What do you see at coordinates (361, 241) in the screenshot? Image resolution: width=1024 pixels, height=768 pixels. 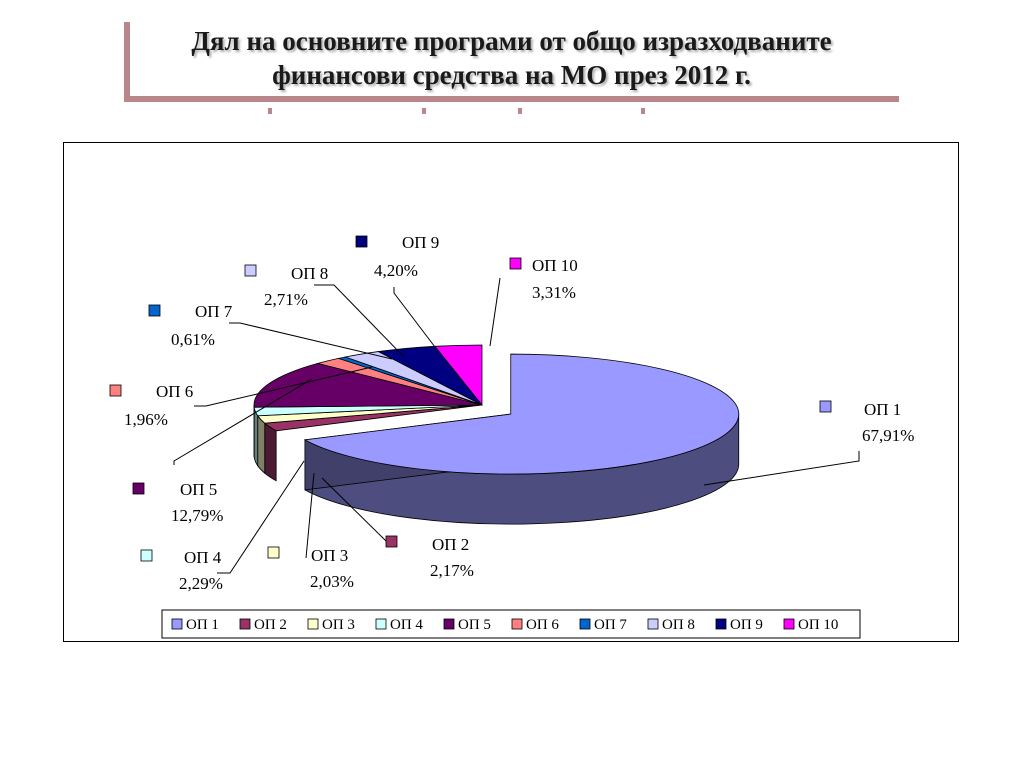 I see `label-key-оп9` at bounding box center [361, 241].